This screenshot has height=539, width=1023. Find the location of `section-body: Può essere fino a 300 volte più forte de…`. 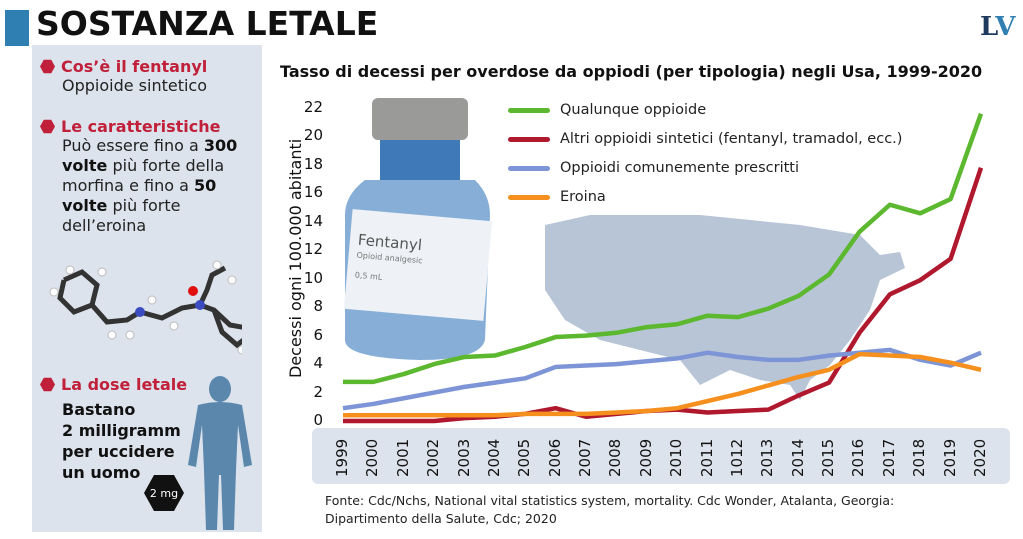

section-body: Può essere fino a 300 volte più forte de… is located at coordinates (150, 185).